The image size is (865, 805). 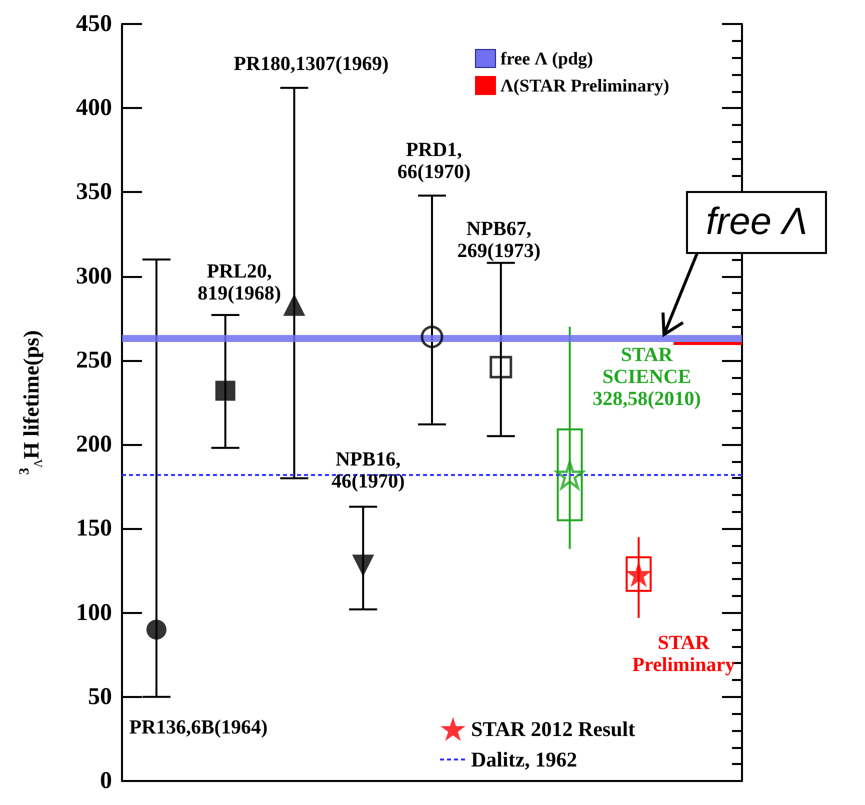 What do you see at coordinates (106, 781) in the screenshot?
I see `y-tick-label: 0` at bounding box center [106, 781].